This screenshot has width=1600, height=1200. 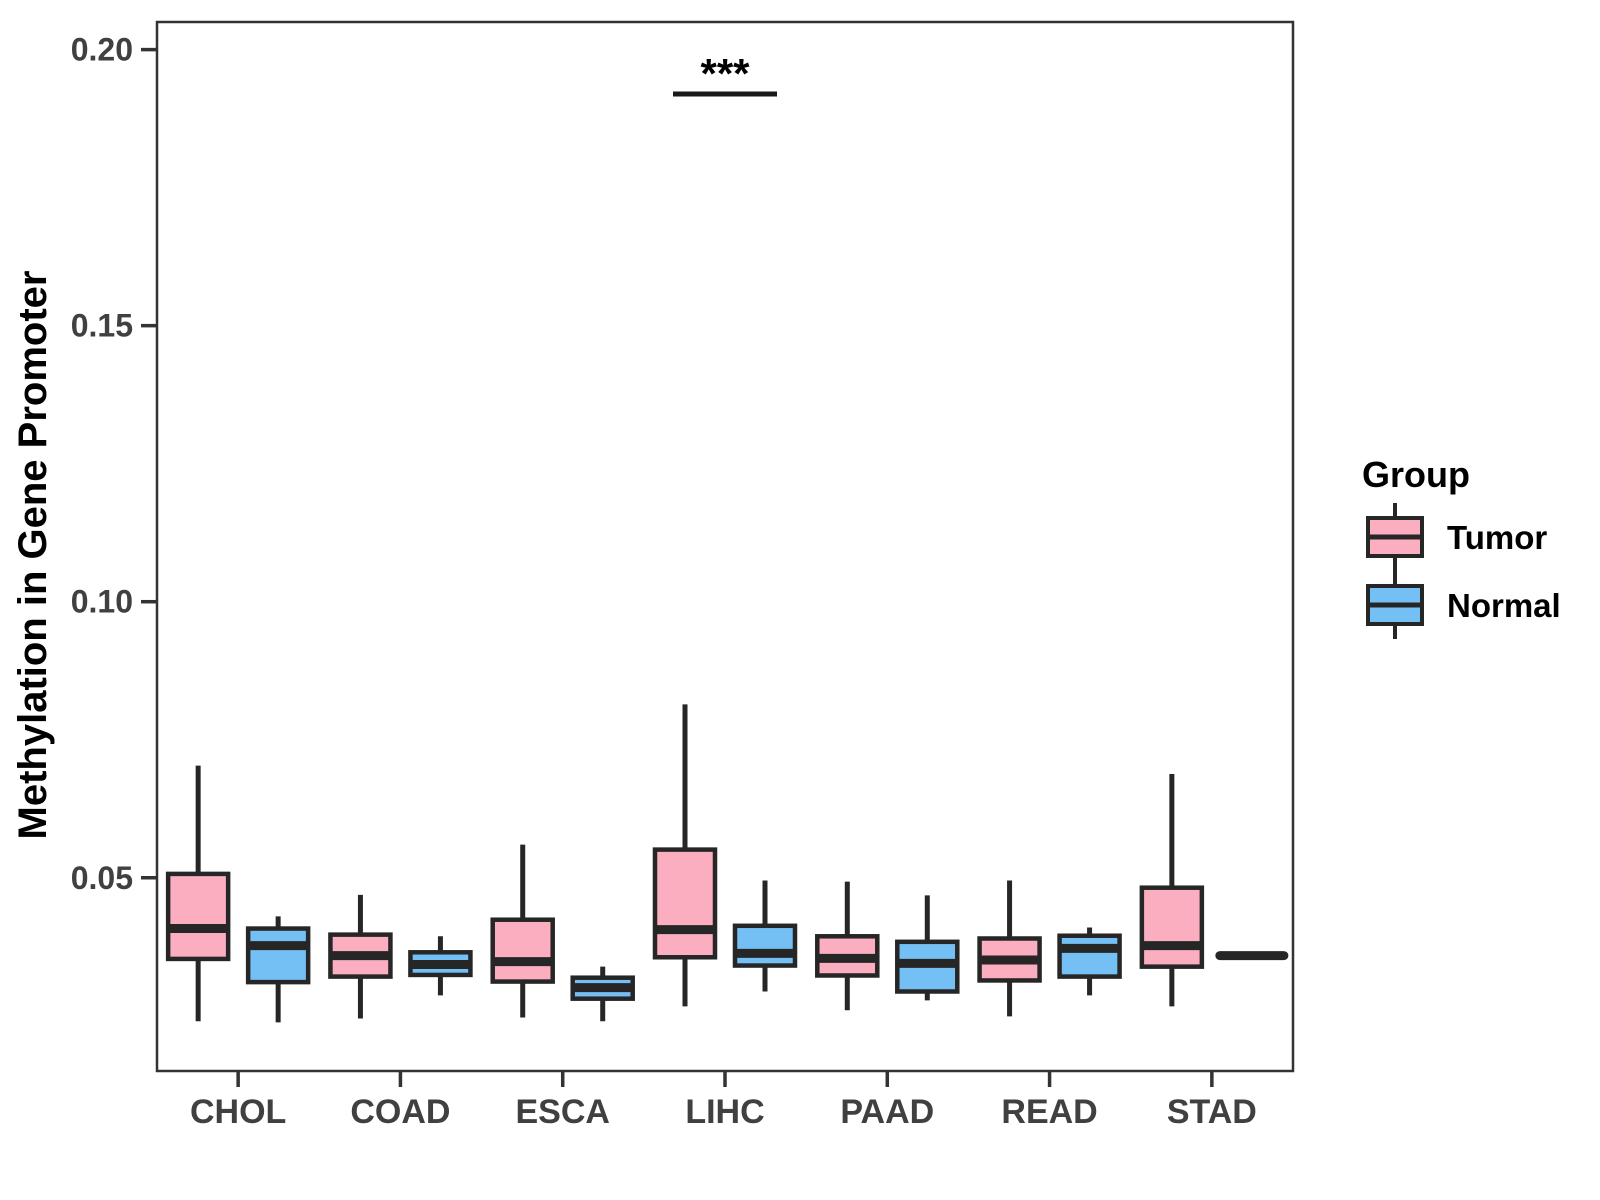 I want to click on significance-stars: ***, so click(x=725, y=73).